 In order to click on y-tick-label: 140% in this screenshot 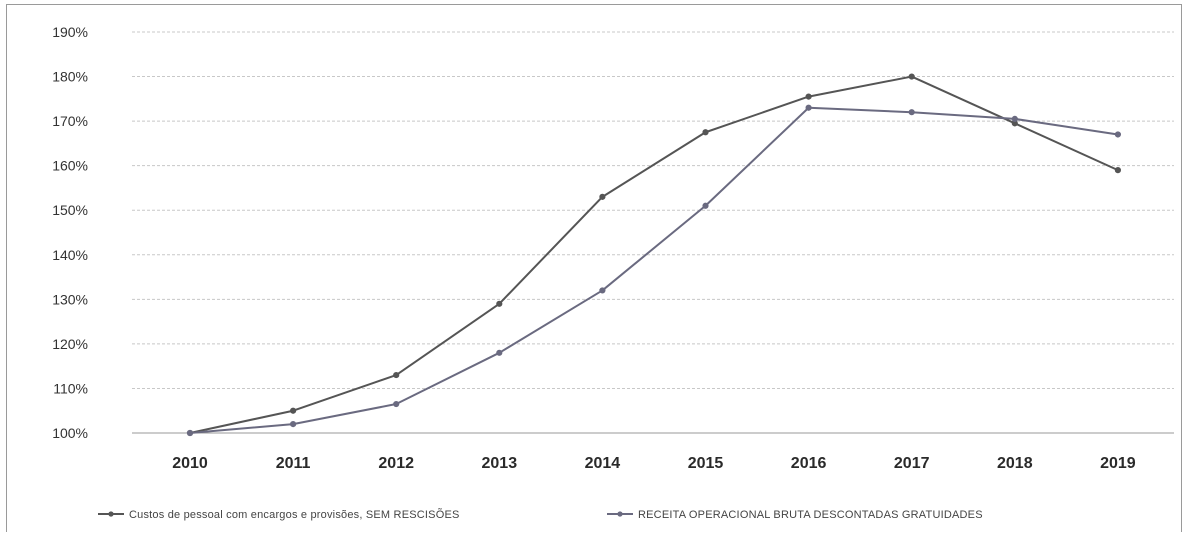, I will do `click(70, 255)`.